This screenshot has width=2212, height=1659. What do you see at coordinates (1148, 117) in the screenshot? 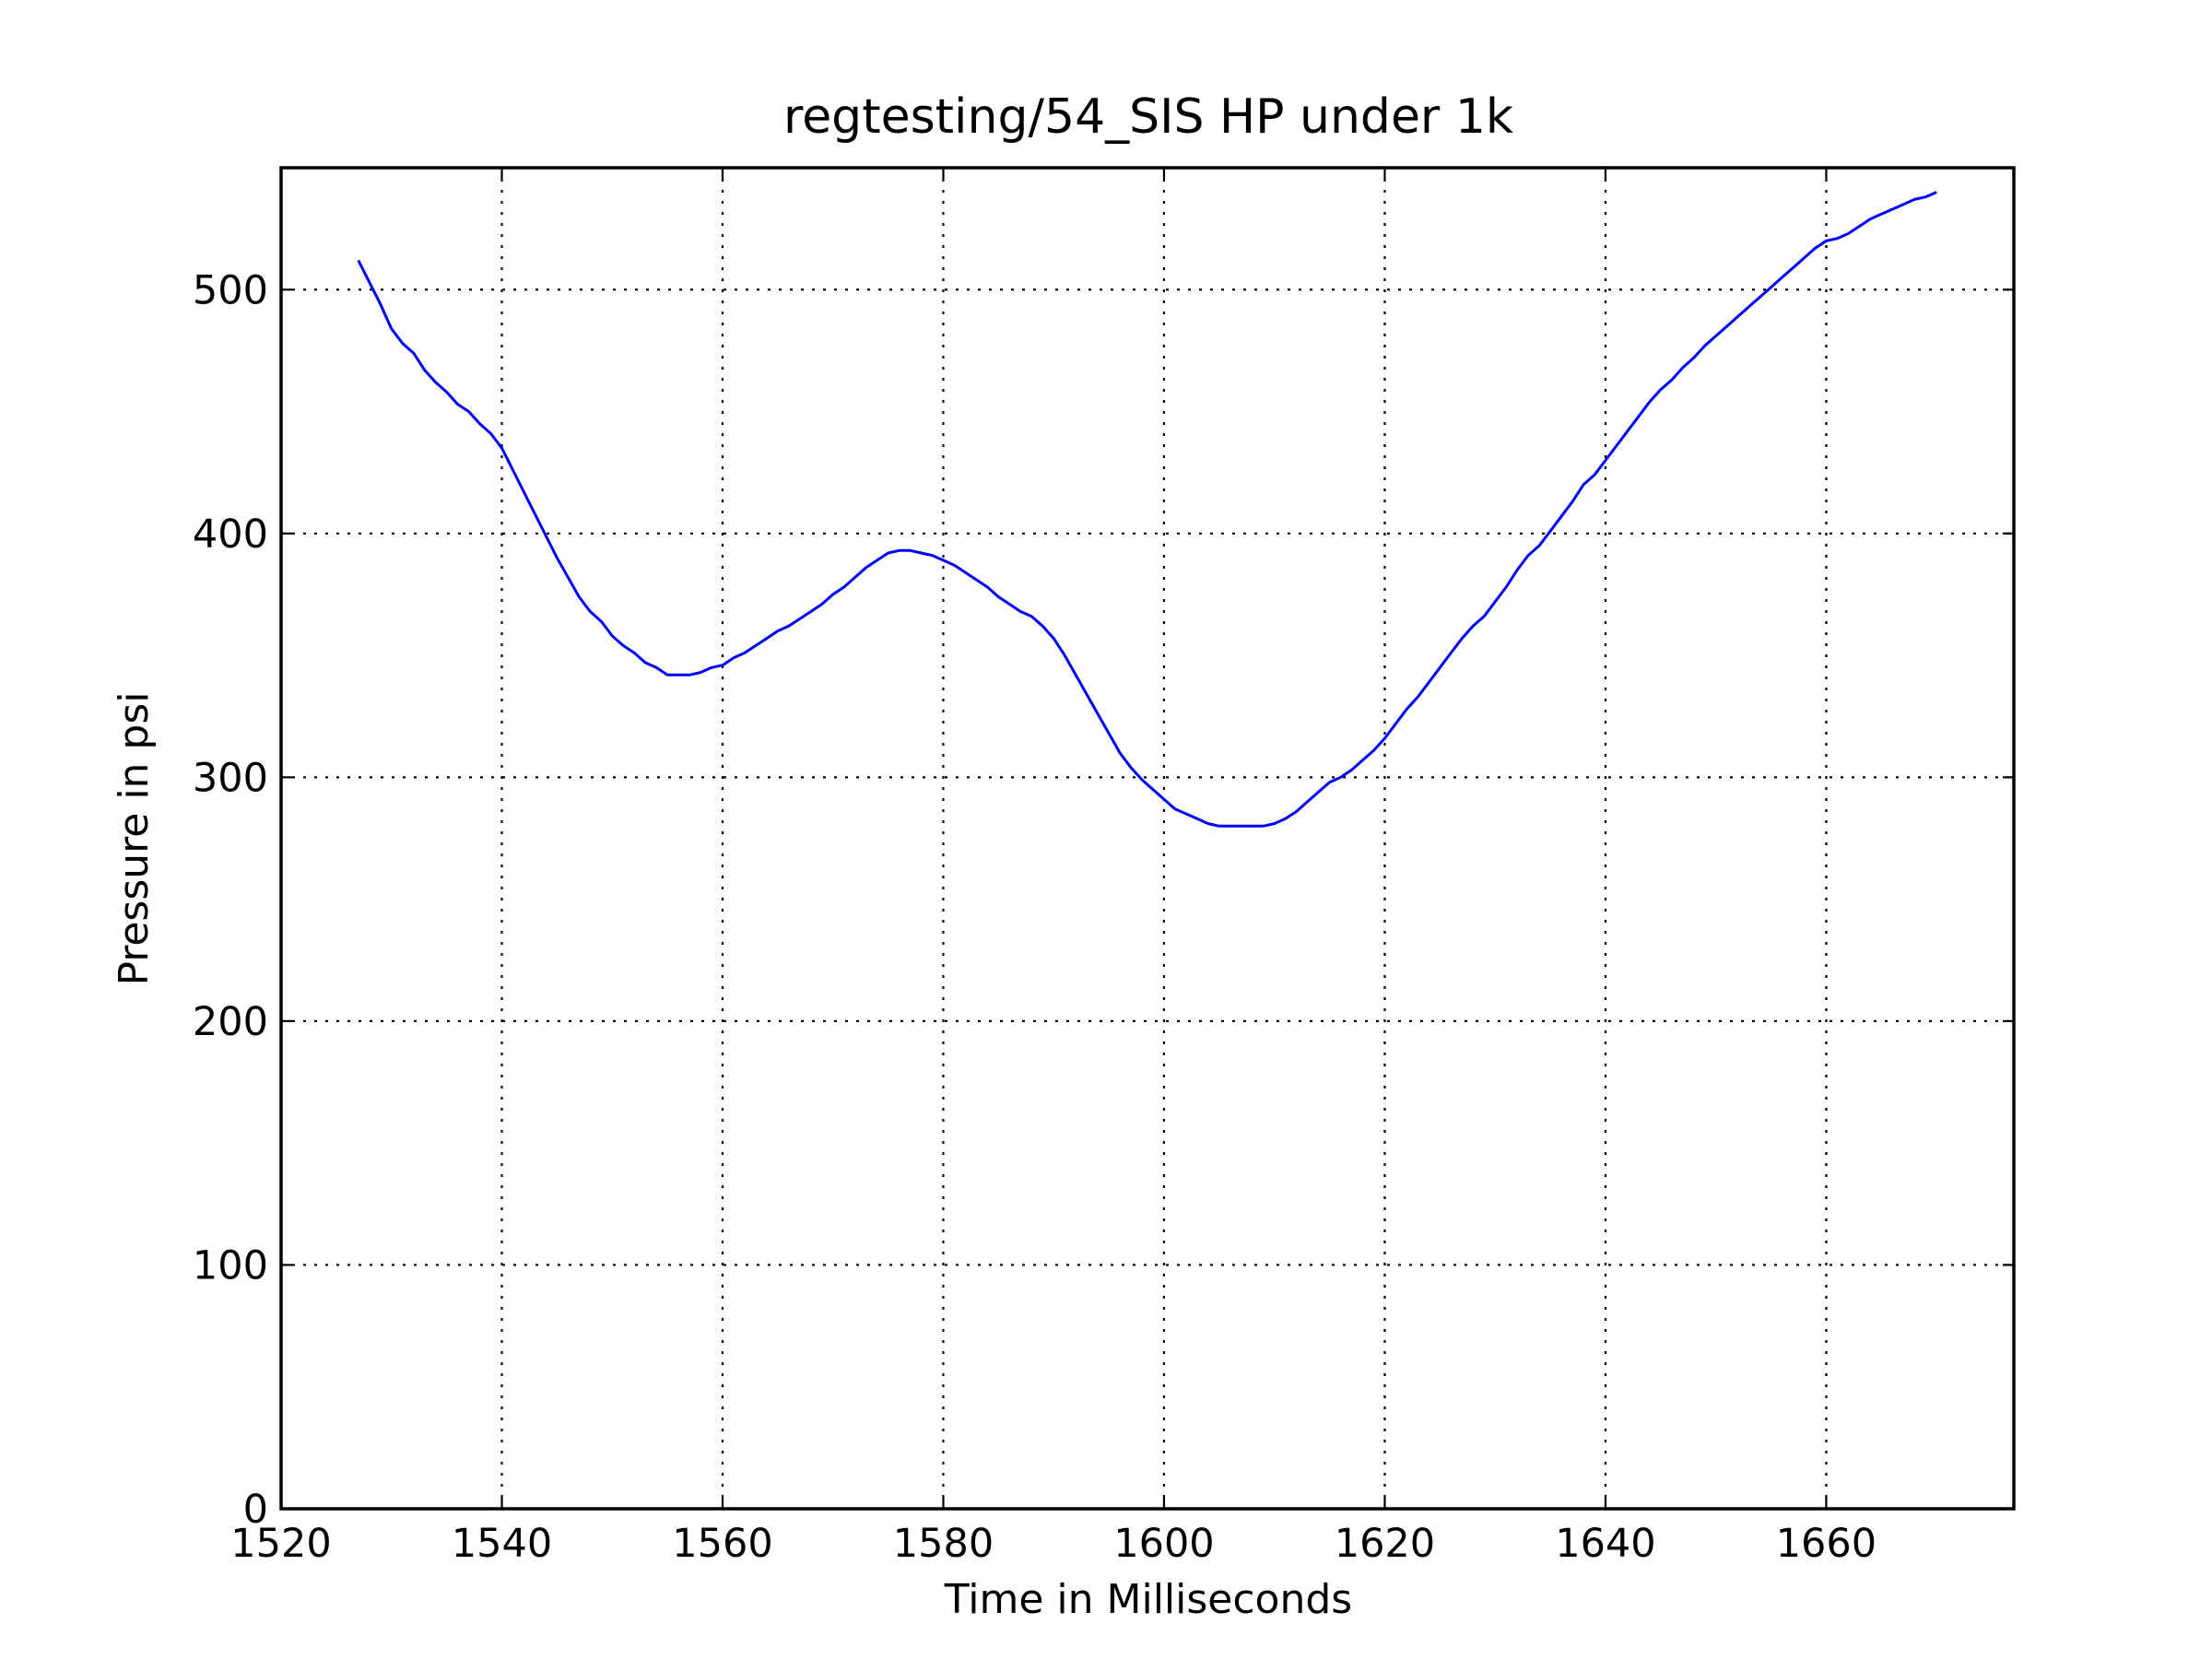
I see `chart-title: regtesting/54_SIS HP under 1k` at bounding box center [1148, 117].